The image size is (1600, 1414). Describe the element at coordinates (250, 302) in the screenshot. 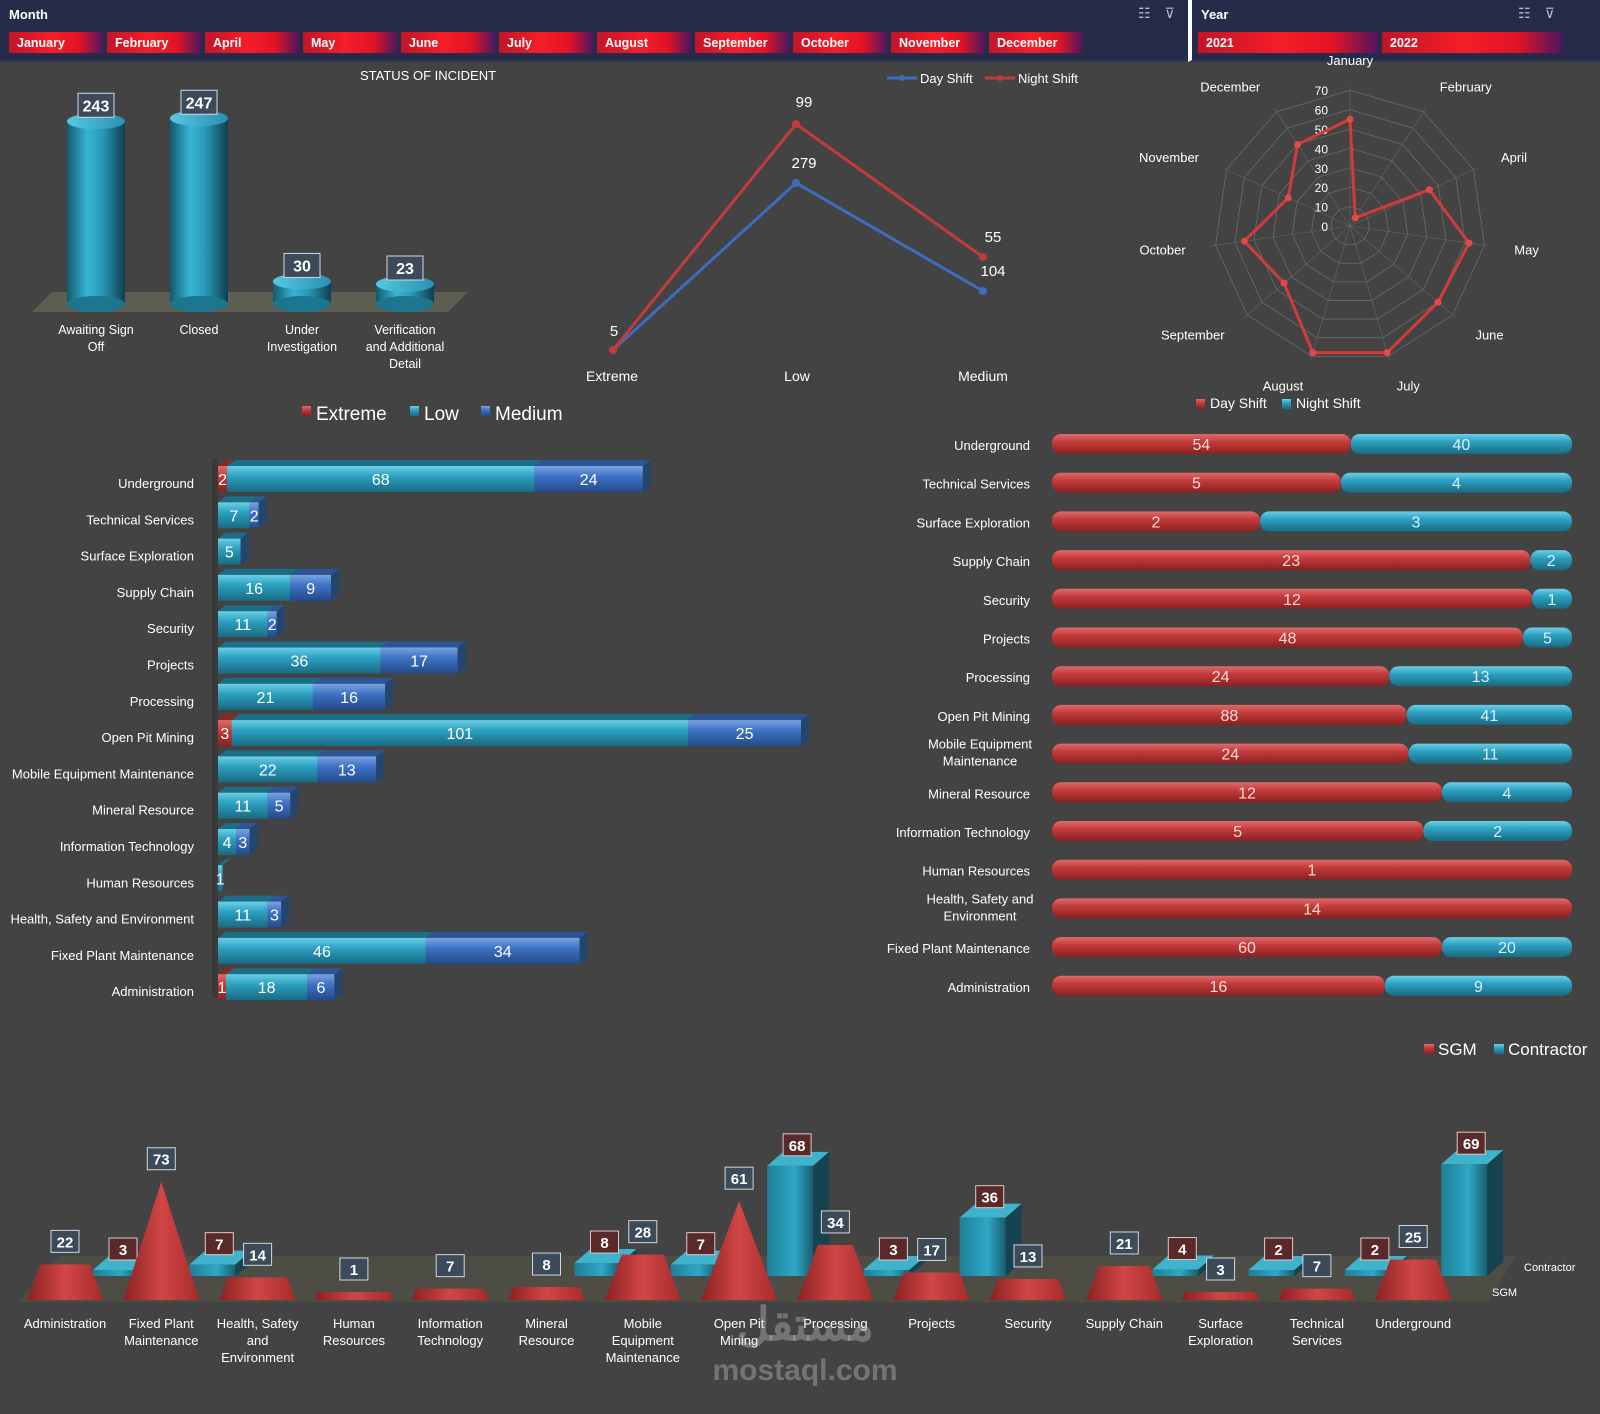

I see `status-floor` at that location.